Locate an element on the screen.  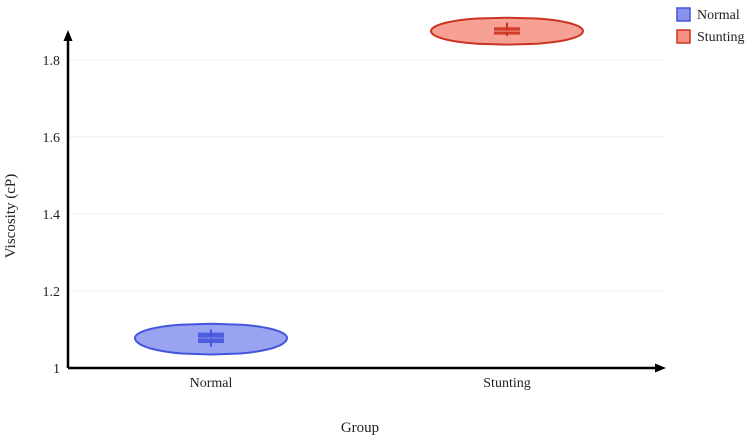
x-tick-label: Normal is located at coordinates (211, 383).